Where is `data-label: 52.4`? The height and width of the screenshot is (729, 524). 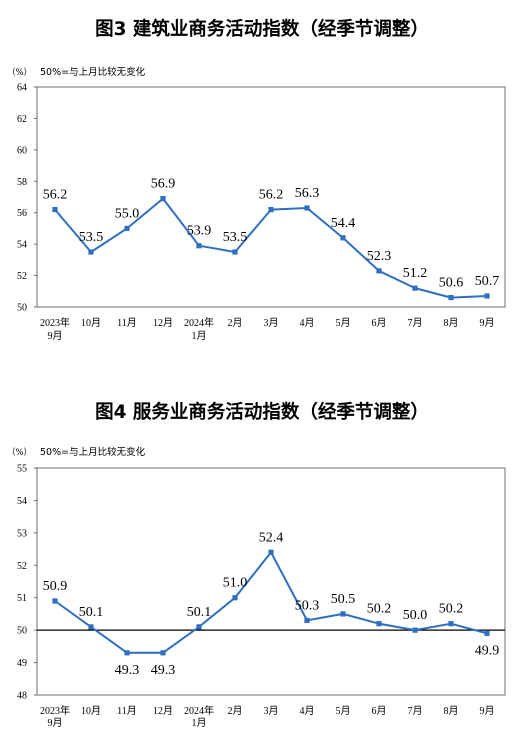
data-label: 52.4 is located at coordinates (271, 537).